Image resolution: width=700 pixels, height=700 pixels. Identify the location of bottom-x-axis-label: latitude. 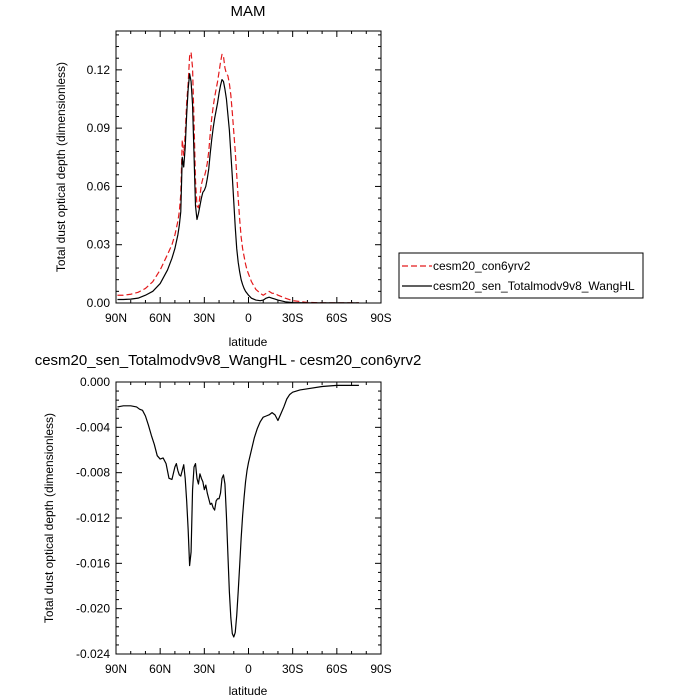
(248, 691).